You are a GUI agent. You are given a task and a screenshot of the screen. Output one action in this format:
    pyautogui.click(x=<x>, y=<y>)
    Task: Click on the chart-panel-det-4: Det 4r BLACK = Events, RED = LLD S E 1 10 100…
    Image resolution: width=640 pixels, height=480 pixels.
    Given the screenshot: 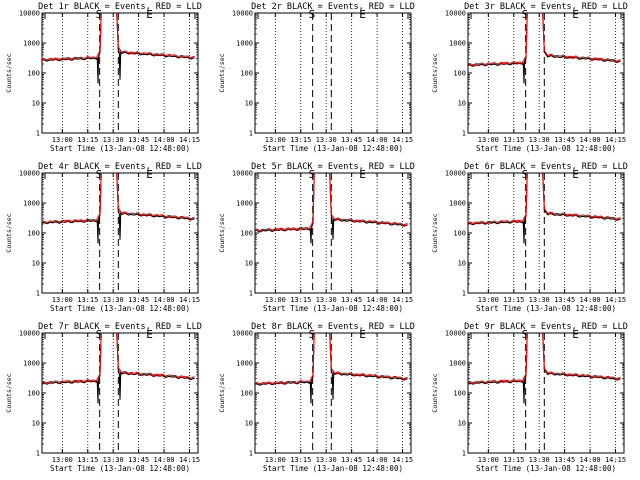 What is the action you would take?
    pyautogui.click(x=106, y=240)
    